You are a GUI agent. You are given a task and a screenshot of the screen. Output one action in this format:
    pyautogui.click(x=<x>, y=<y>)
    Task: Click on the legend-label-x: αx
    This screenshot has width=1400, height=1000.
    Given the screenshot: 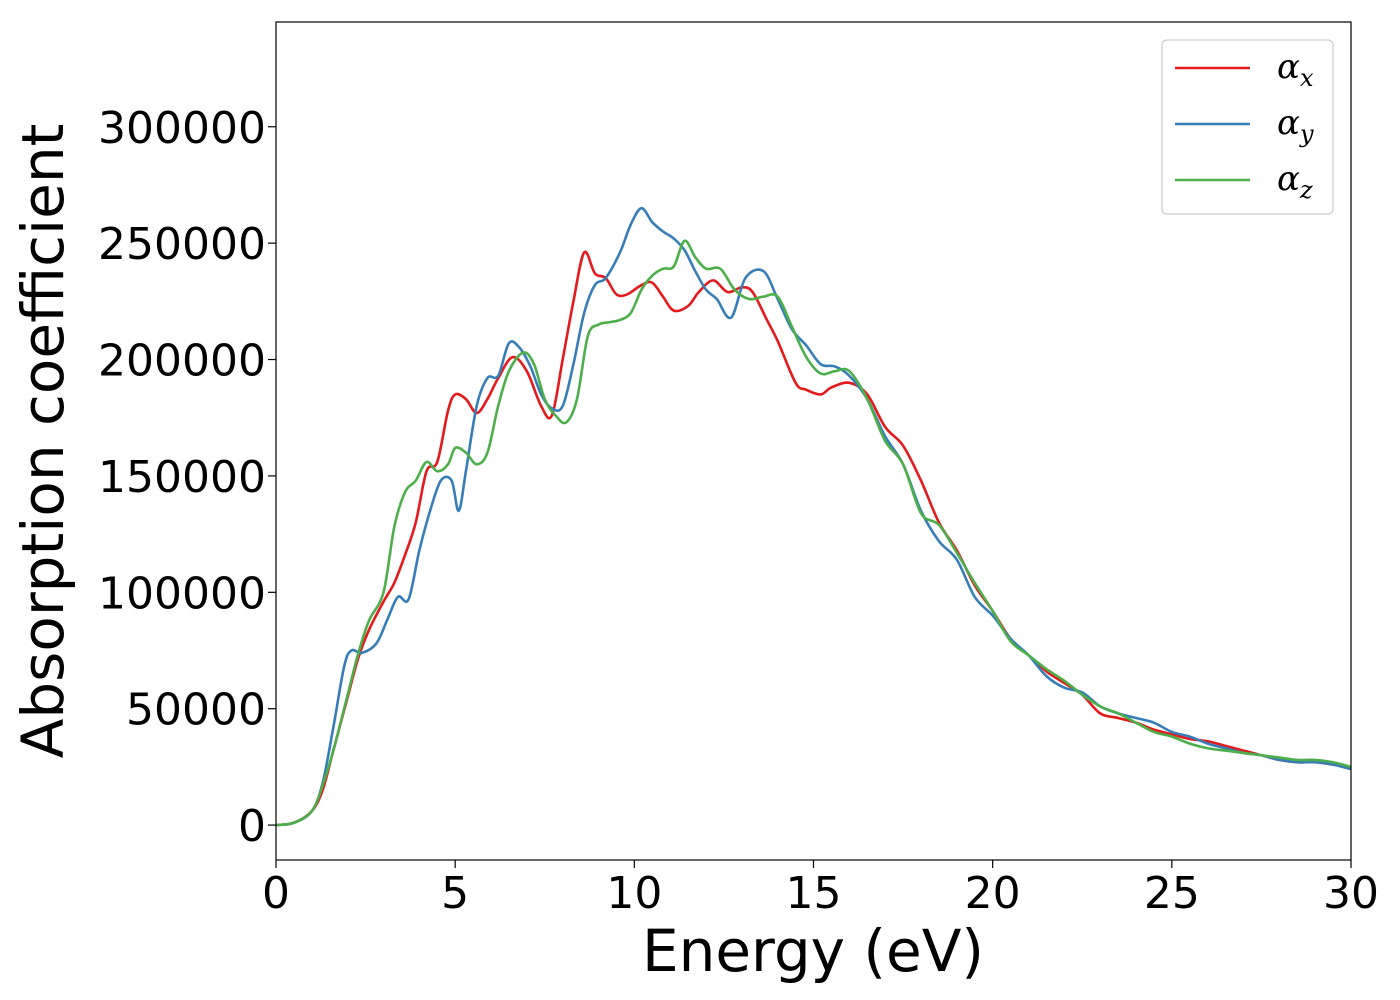 What is the action you would take?
    pyautogui.click(x=1295, y=69)
    